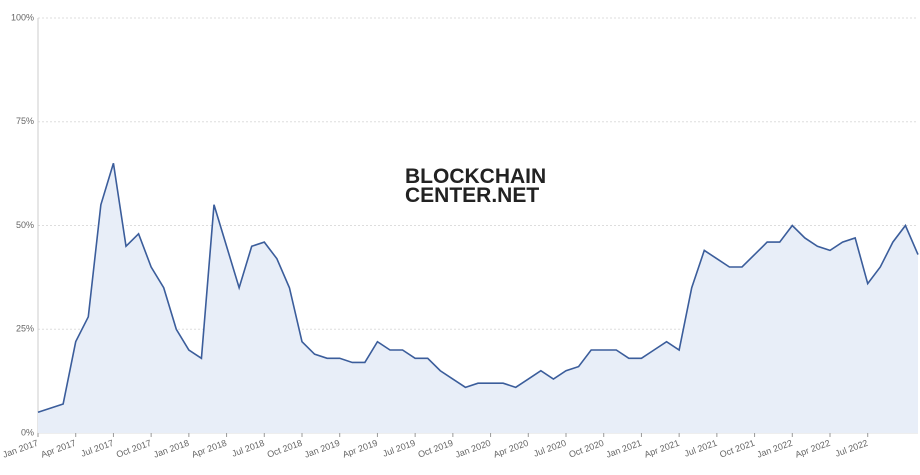 This screenshot has width=920, height=475. What do you see at coordinates (511, 449) in the screenshot?
I see `x-tick-label: Apr 2020` at bounding box center [511, 449].